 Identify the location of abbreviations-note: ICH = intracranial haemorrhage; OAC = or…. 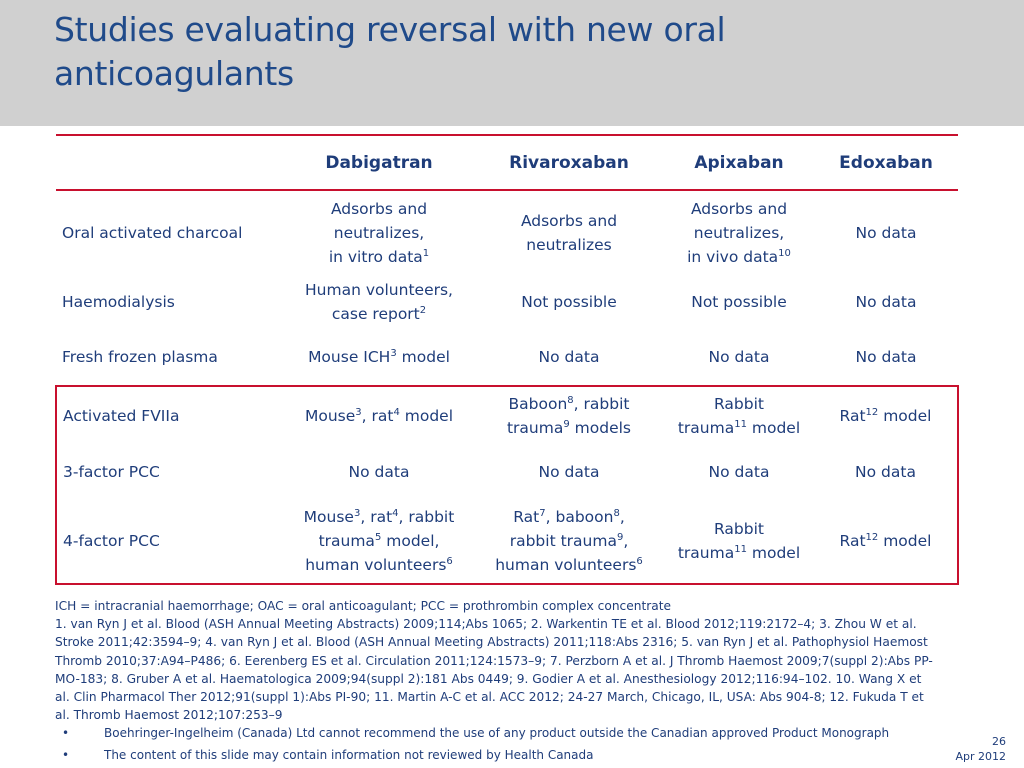
(363, 606).